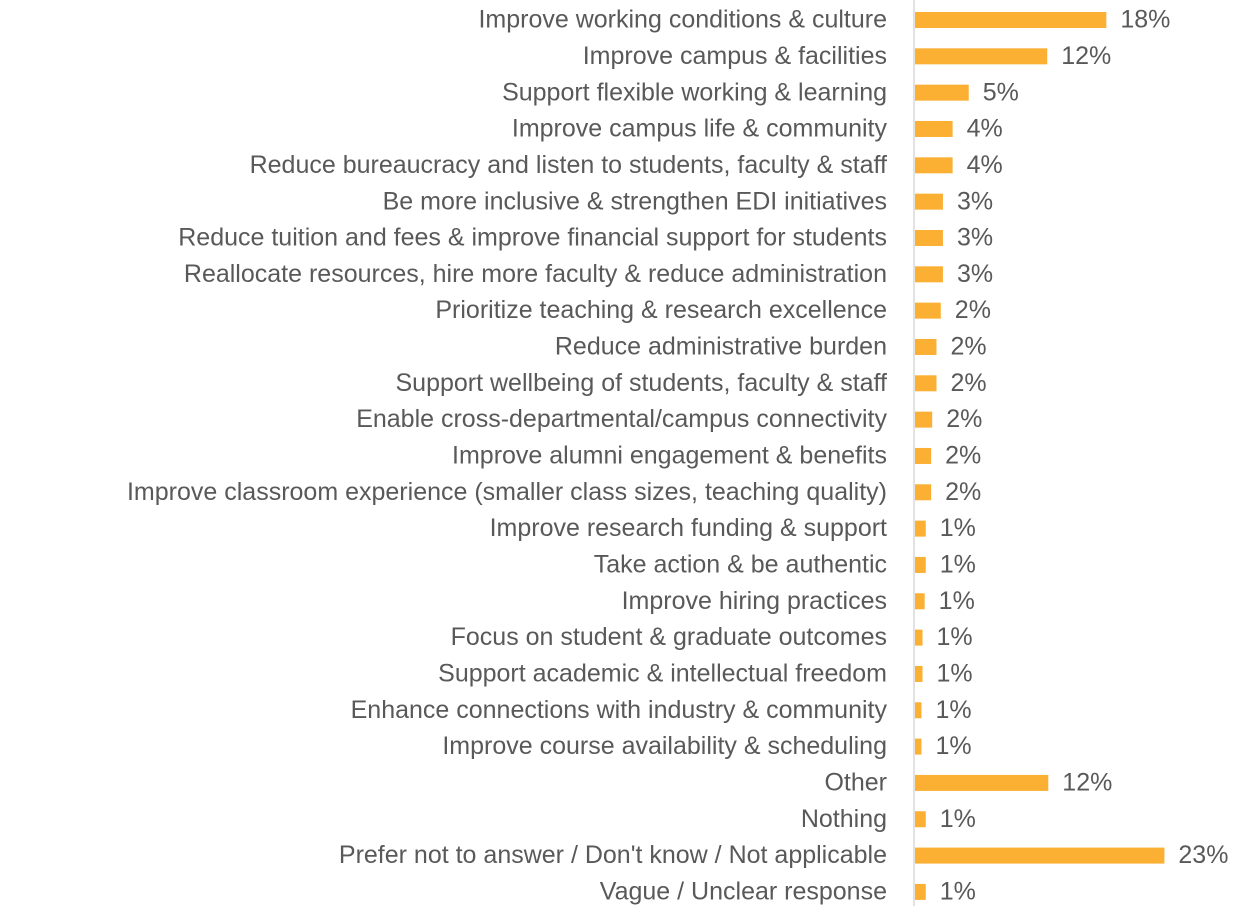  What do you see at coordinates (664, 746) in the screenshot?
I see `category-label: Improve course availability & scheduling` at bounding box center [664, 746].